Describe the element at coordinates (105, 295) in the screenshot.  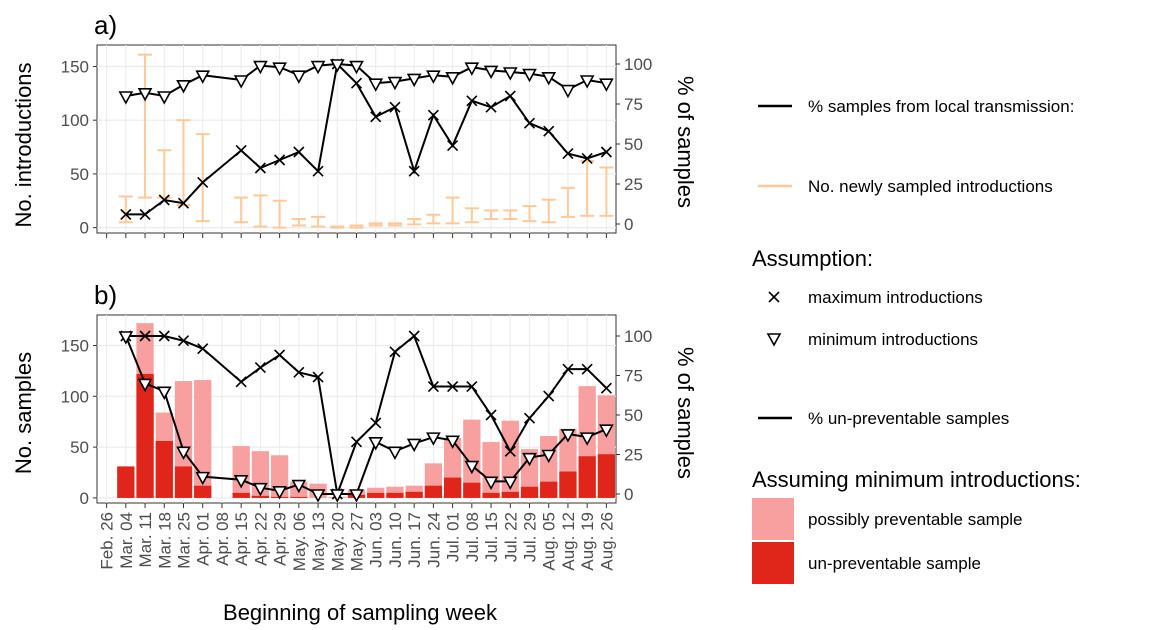
I see `panel-b-tag: b)` at that location.